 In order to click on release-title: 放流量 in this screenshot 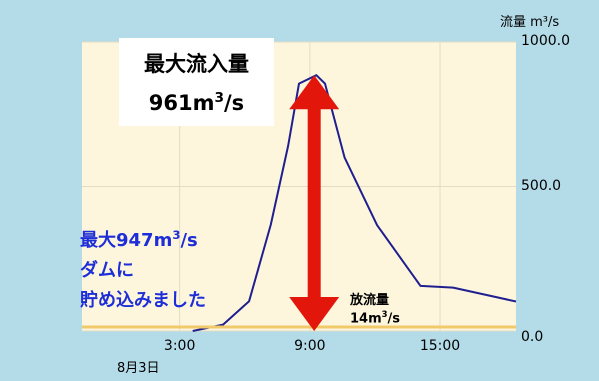, I will do `click(370, 300)`.